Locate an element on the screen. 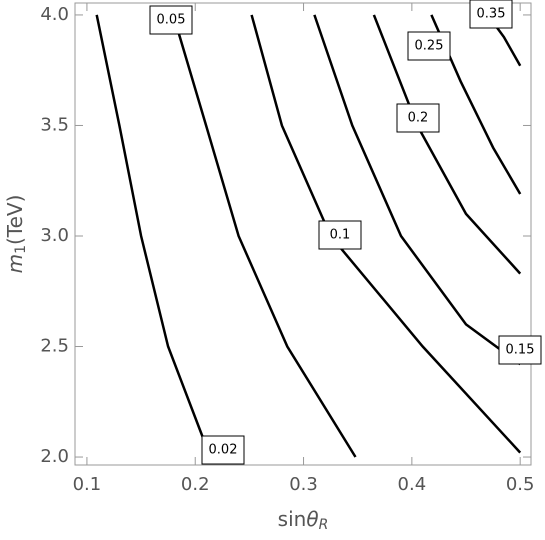  y-label-rest: (TeV) is located at coordinates (15, 220).